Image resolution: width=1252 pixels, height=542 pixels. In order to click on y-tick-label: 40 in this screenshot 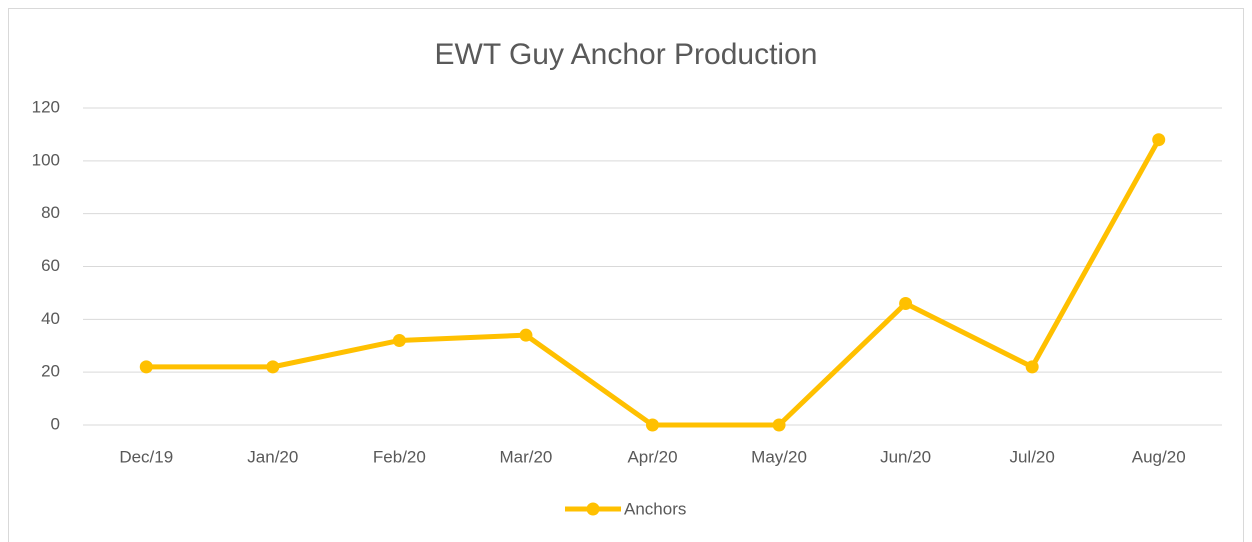, I will do `click(50, 318)`.